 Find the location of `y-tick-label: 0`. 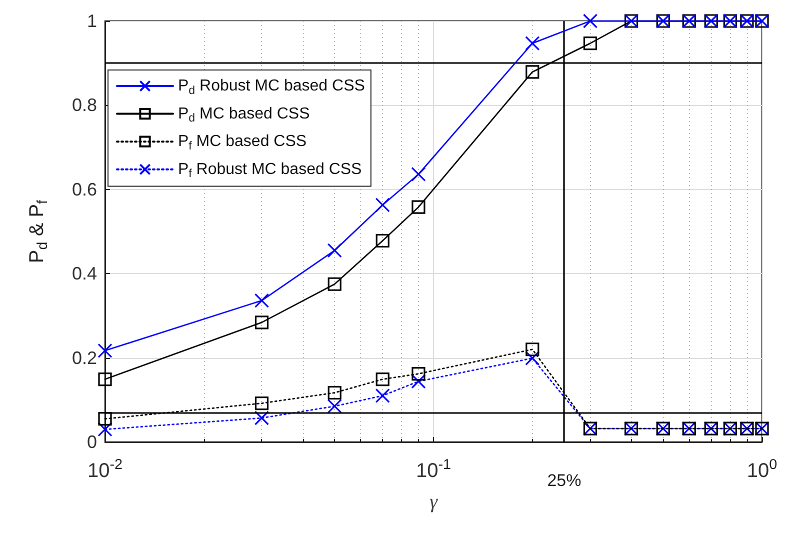

y-tick-label: 0 is located at coordinates (91, 442).